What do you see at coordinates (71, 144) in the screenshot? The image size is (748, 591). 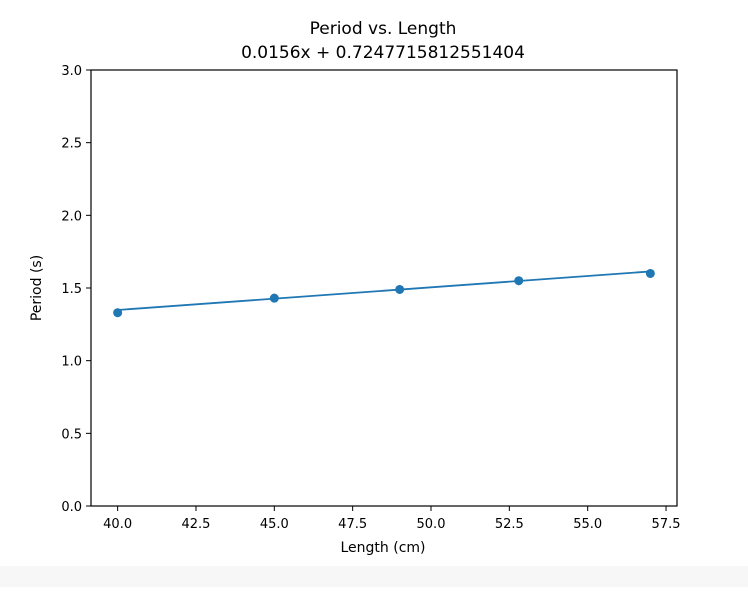 I see `y-tick-label: 2.5` at bounding box center [71, 144].